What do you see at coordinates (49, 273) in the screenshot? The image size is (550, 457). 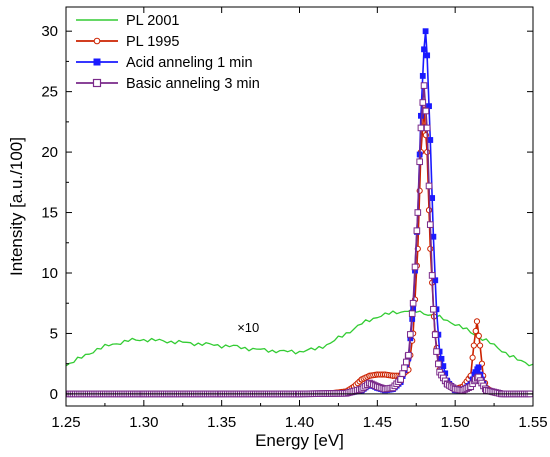 I see `y-tick-label: 10` at bounding box center [49, 273].